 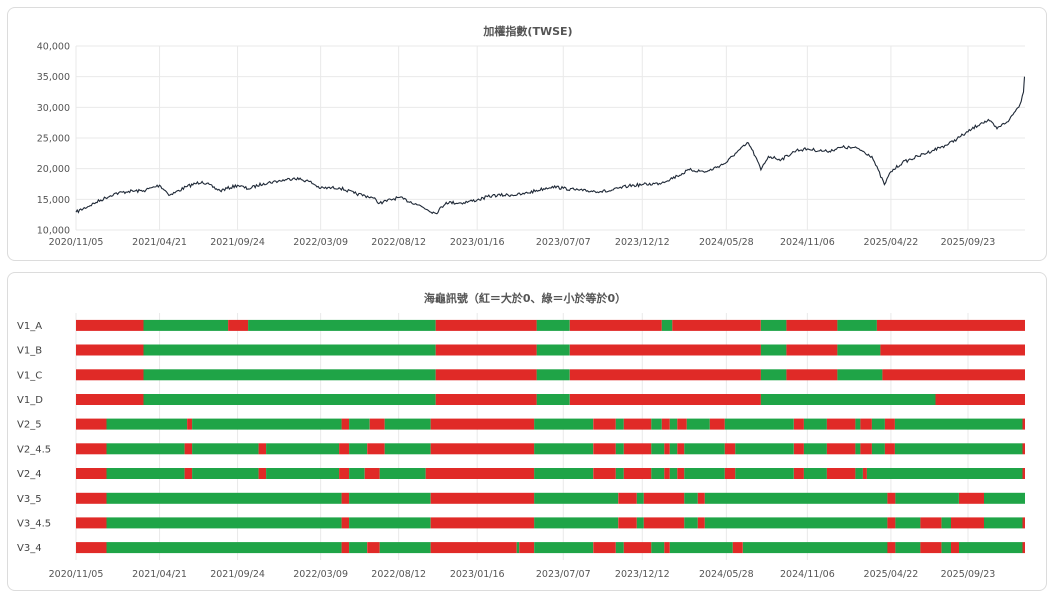 I want to click on y-tick-label: 10,000, so click(x=53, y=231).